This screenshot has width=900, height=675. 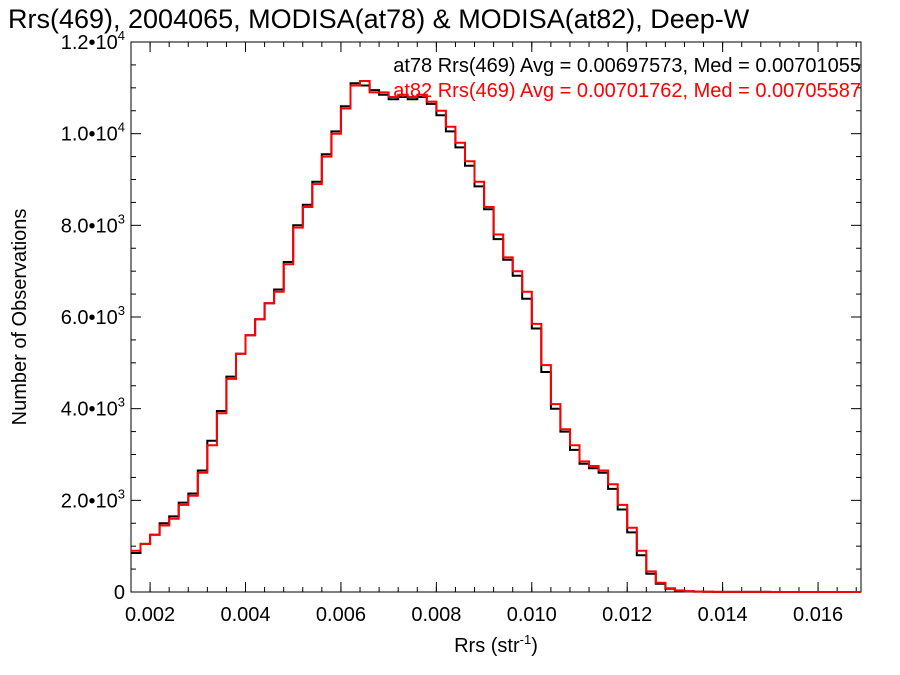 What do you see at coordinates (89, 135) in the screenshot?
I see `y-tick-label-main: 1.0•10` at bounding box center [89, 135].